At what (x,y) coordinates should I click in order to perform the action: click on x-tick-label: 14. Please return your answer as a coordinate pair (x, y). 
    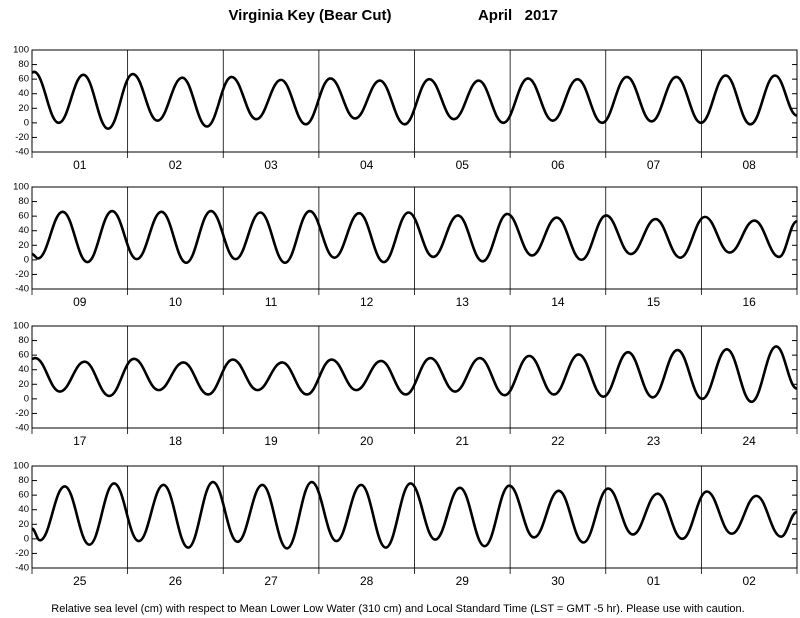
    Looking at the image, I should click on (558, 302).